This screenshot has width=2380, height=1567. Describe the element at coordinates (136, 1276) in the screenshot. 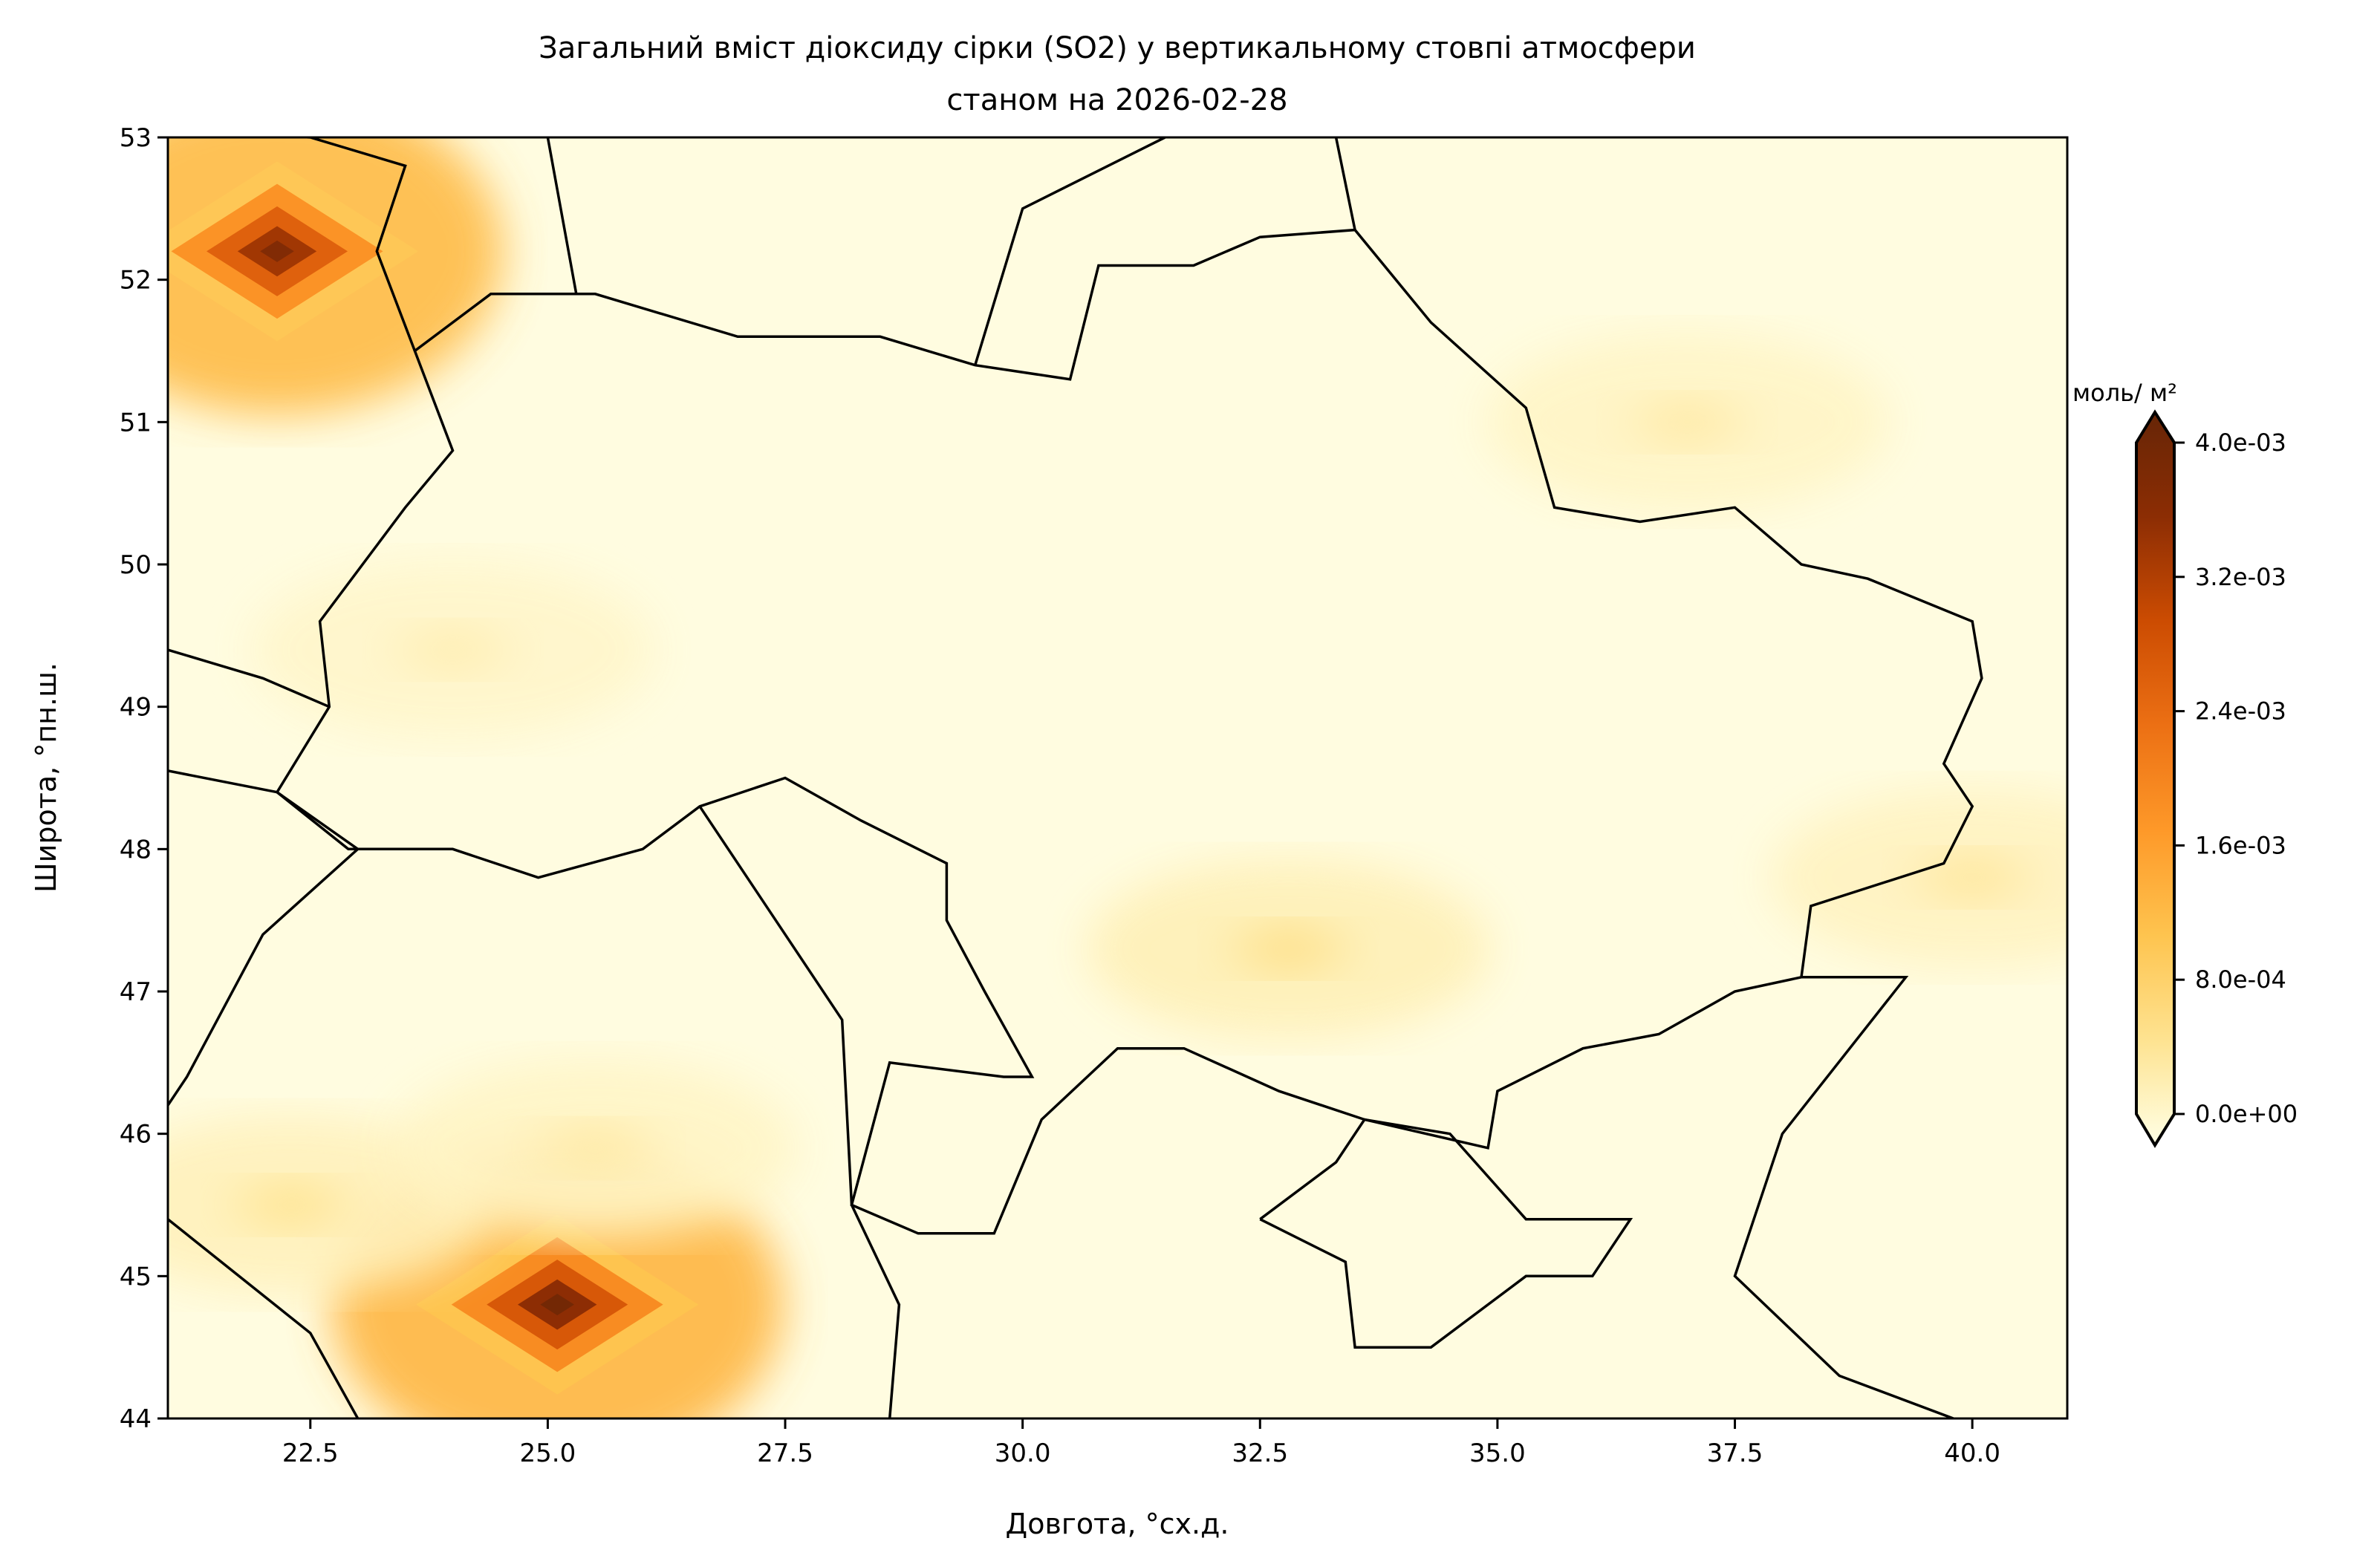

I see `y-tick-label: 45` at that location.